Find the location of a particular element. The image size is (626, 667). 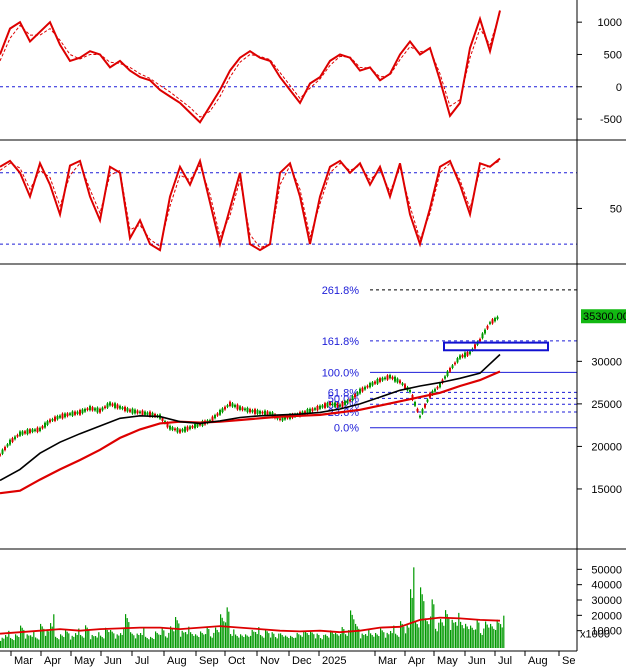

oscillator-tick-label: 0 is located at coordinates (619, 88).